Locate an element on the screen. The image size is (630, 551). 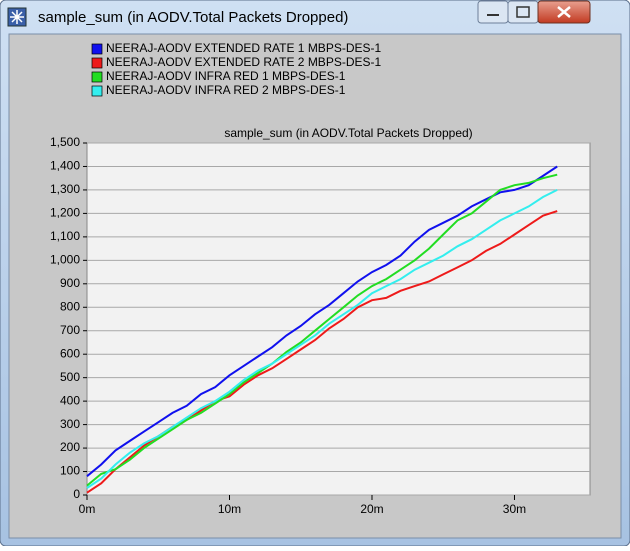
legend-label: NEERAJ-AODV INFRA RED 1 MBPS-DES-1 is located at coordinates (226, 76).